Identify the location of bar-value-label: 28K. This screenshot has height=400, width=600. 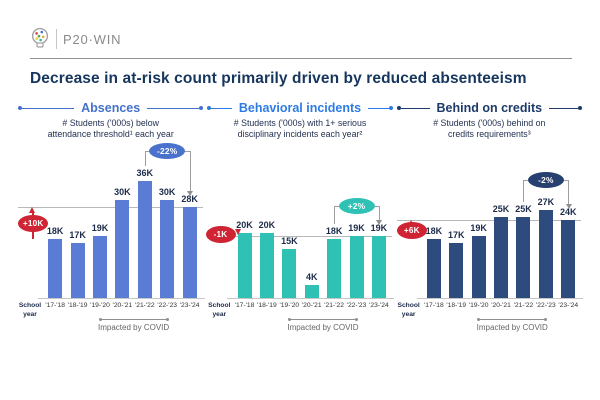
(189, 198).